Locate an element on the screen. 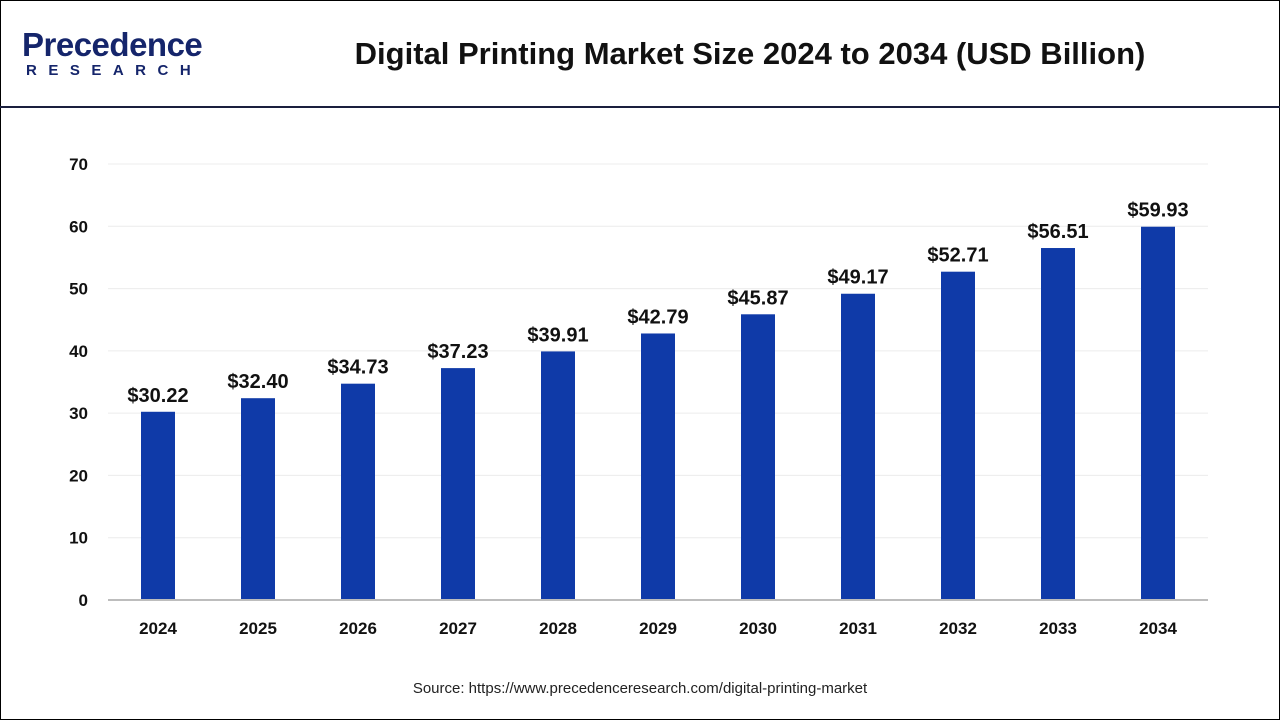  x-tick-label: 2028 is located at coordinates (558, 628).